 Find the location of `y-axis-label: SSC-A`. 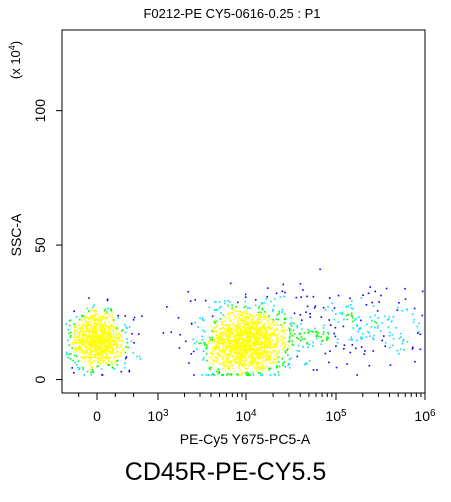

y-axis-label: SSC-A is located at coordinates (16, 234).